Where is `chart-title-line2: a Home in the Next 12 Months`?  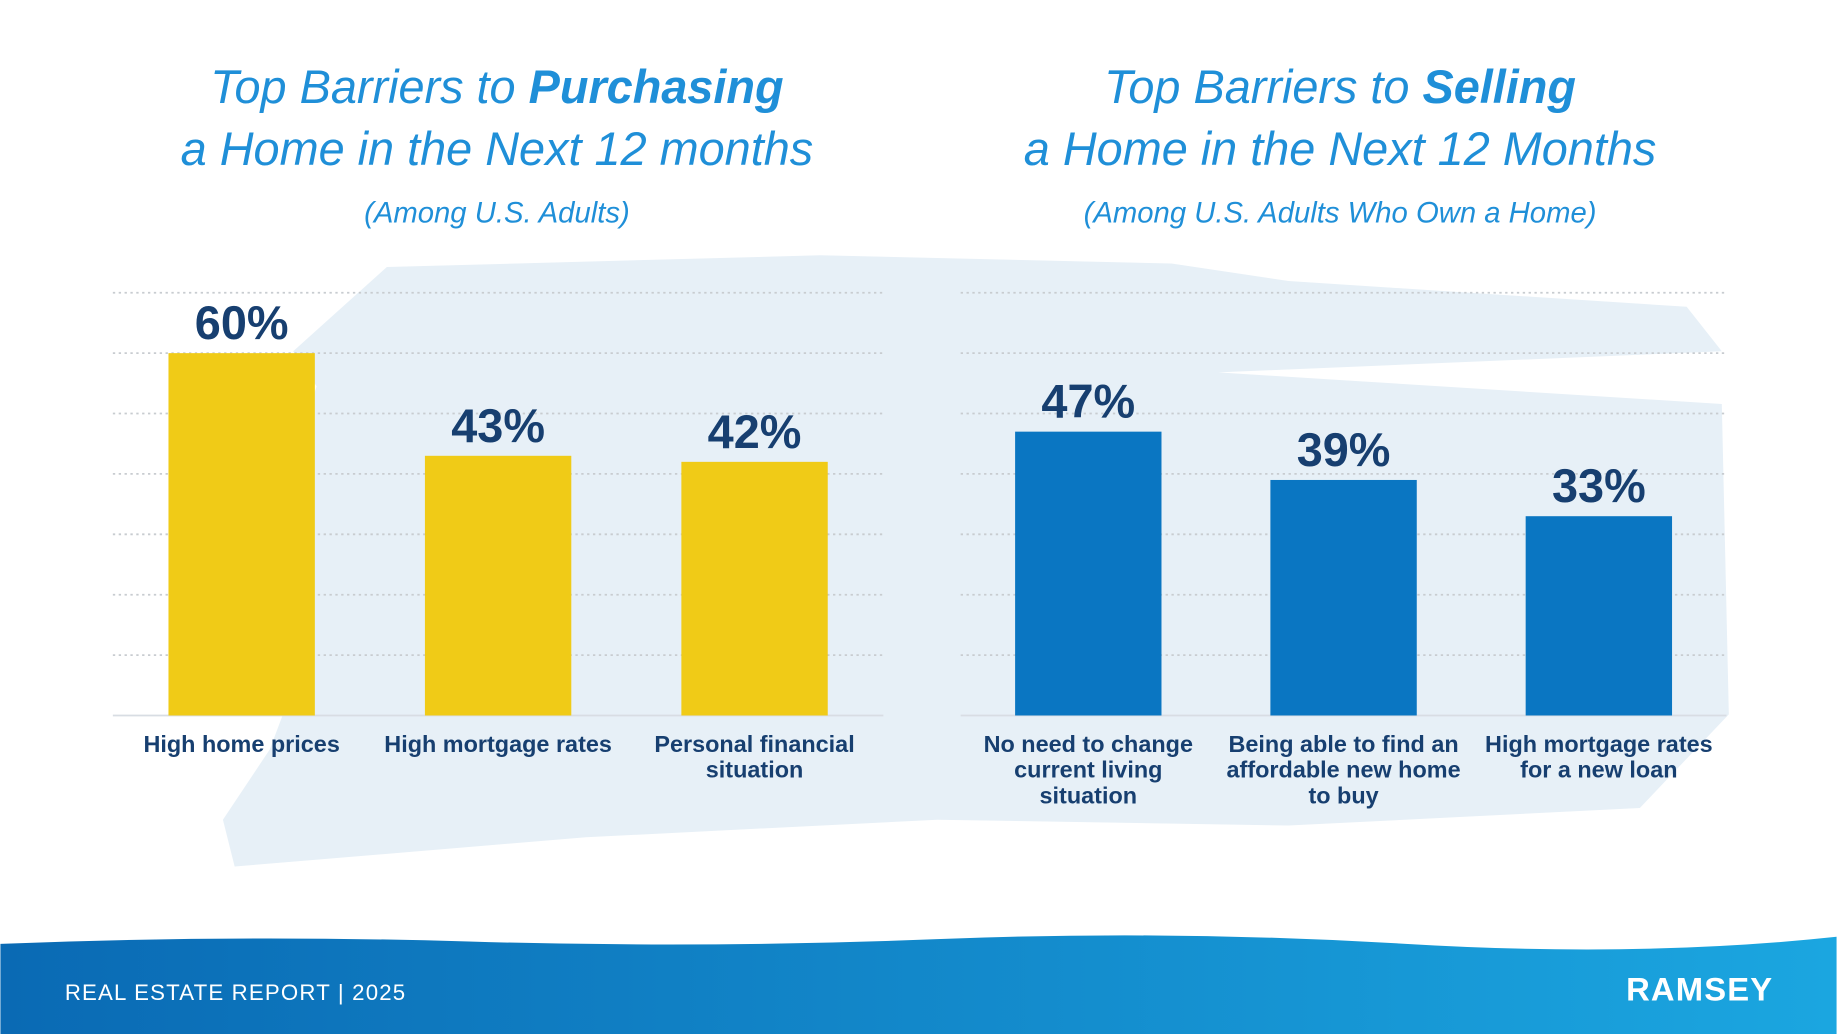 chart-title-line2: a Home in the Next 12 Months is located at coordinates (1340, 149).